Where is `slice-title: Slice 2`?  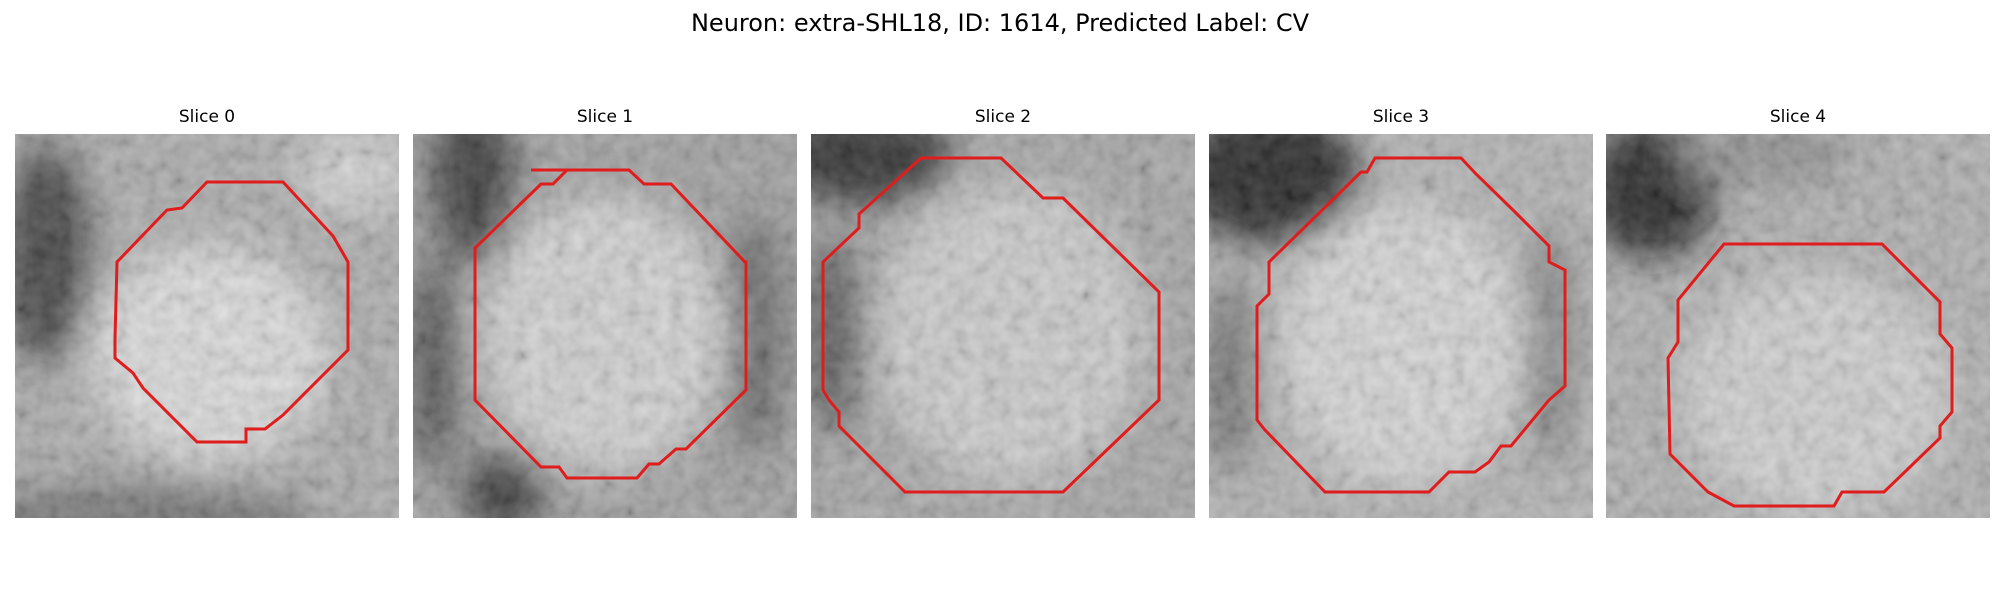
slice-title: Slice 2 is located at coordinates (1003, 117).